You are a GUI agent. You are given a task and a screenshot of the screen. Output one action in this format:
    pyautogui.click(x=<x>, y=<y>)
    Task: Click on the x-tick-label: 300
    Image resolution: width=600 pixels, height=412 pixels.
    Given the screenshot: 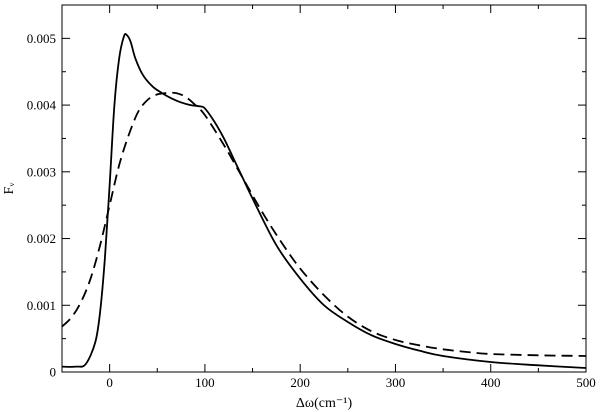 What is the action you would take?
    pyautogui.click(x=396, y=382)
    